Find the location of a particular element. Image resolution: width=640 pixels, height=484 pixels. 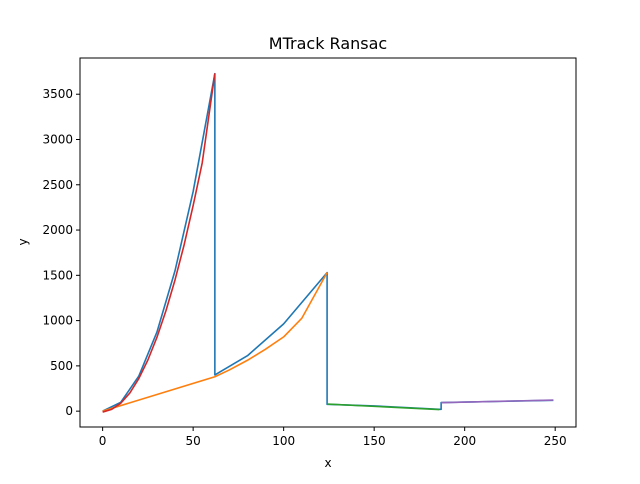

y-axis-ticks: 0 500 1000 1500 2000 2500 3000 3500 is located at coordinates (61, 252).